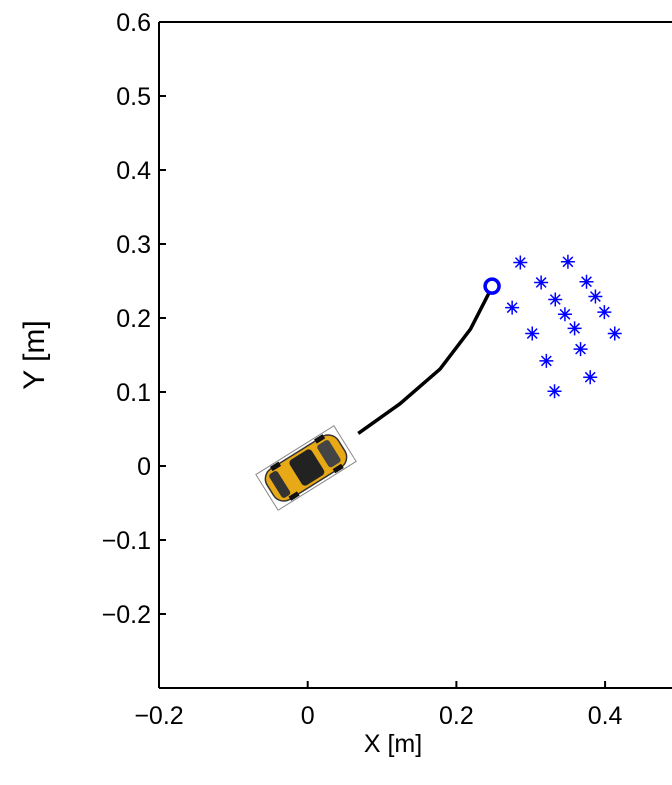 The width and height of the screenshot is (672, 785). Describe the element at coordinates (306, 468) in the screenshot. I see `car-icon` at that location.